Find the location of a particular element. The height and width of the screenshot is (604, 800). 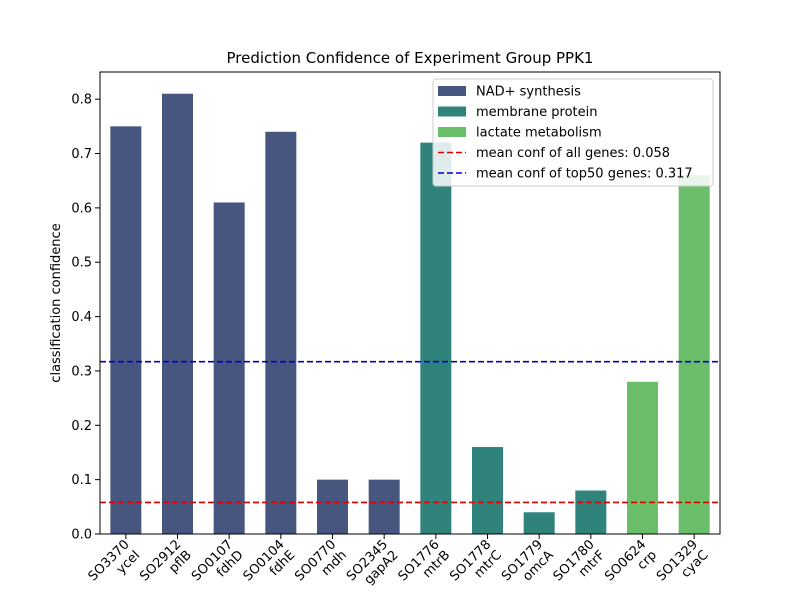

y-tick-label: 0.2 is located at coordinates (81, 426).